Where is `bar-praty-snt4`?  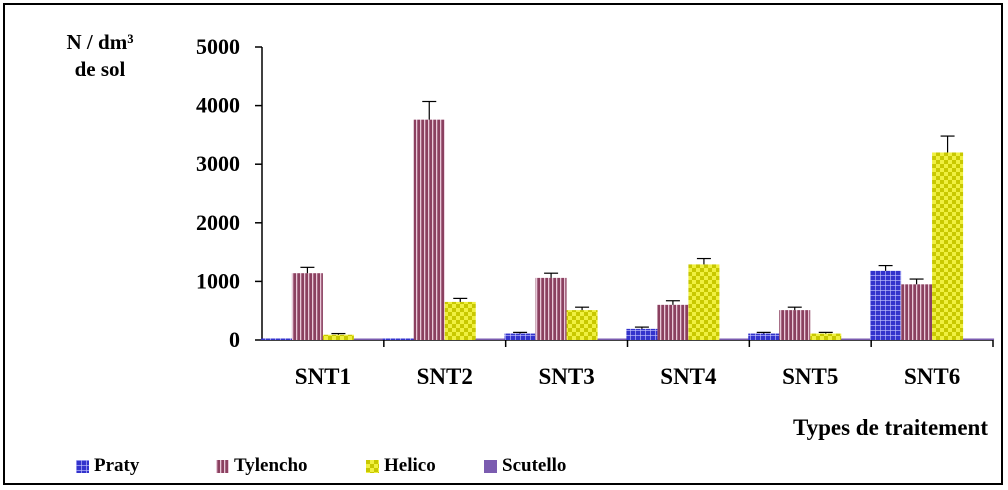 bar-praty-snt4 is located at coordinates (642, 334).